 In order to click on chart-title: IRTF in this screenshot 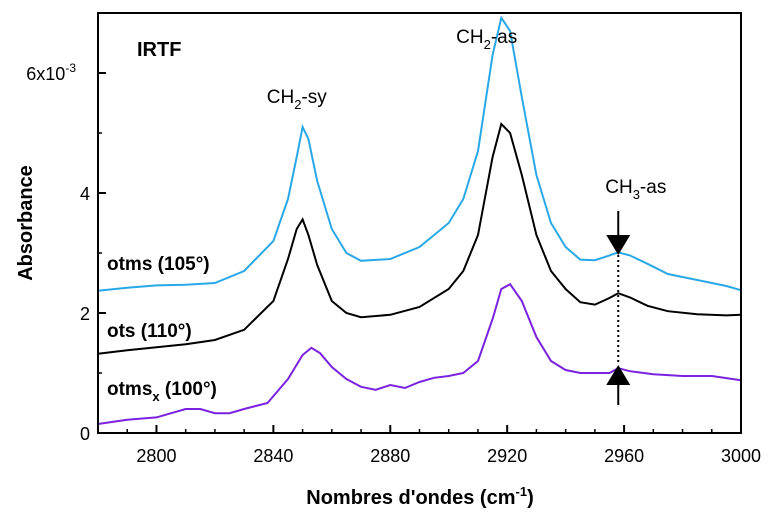, I will do `click(159, 50)`.